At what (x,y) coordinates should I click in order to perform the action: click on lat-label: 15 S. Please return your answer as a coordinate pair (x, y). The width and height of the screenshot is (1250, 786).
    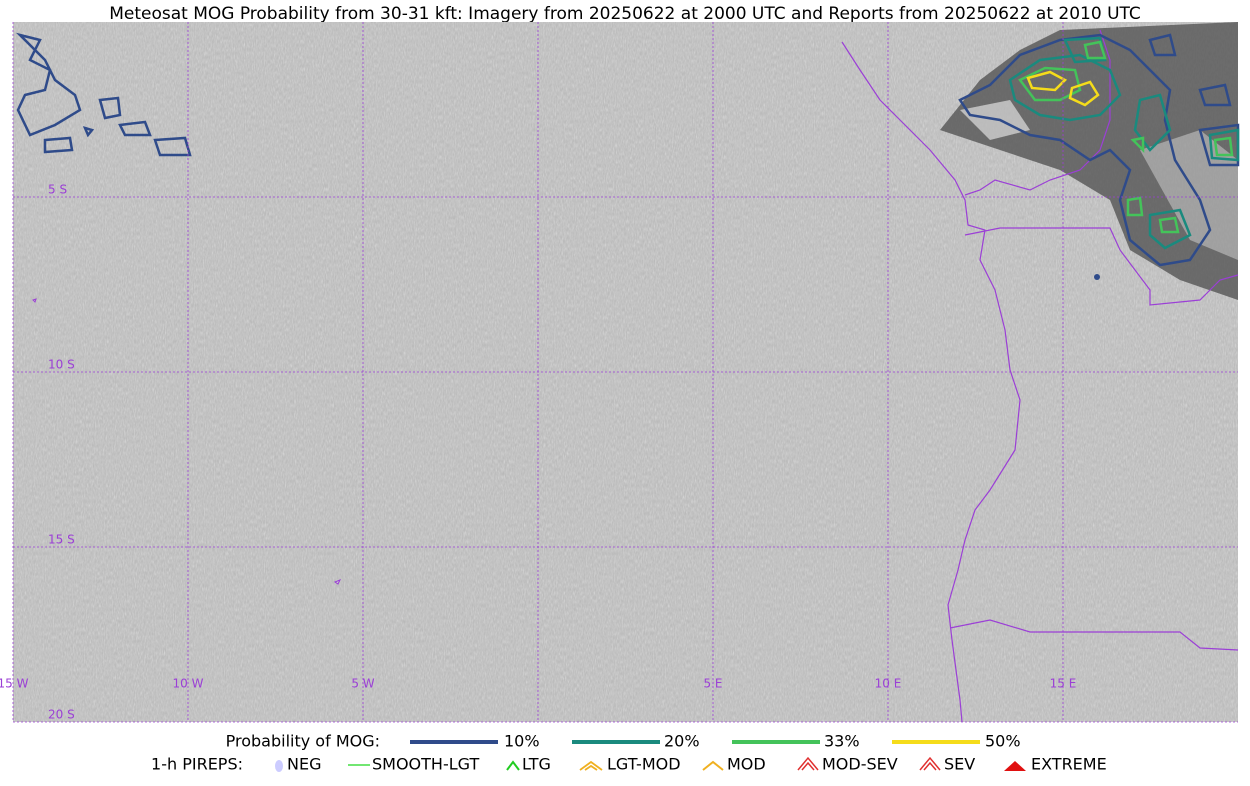
    Looking at the image, I should click on (61, 540).